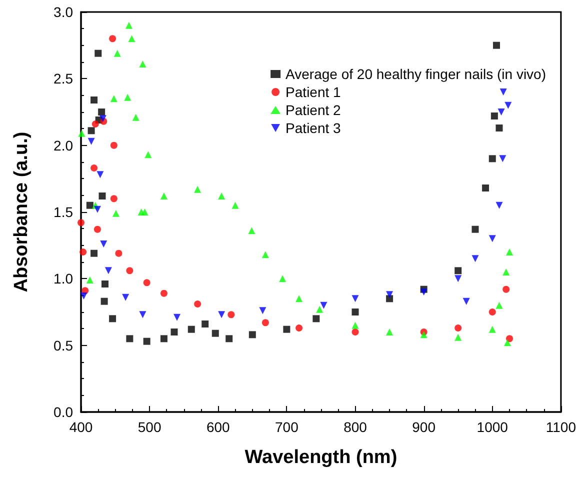  Describe the element at coordinates (314, 92) in the screenshot. I see `legend-label: Patient 1` at that location.